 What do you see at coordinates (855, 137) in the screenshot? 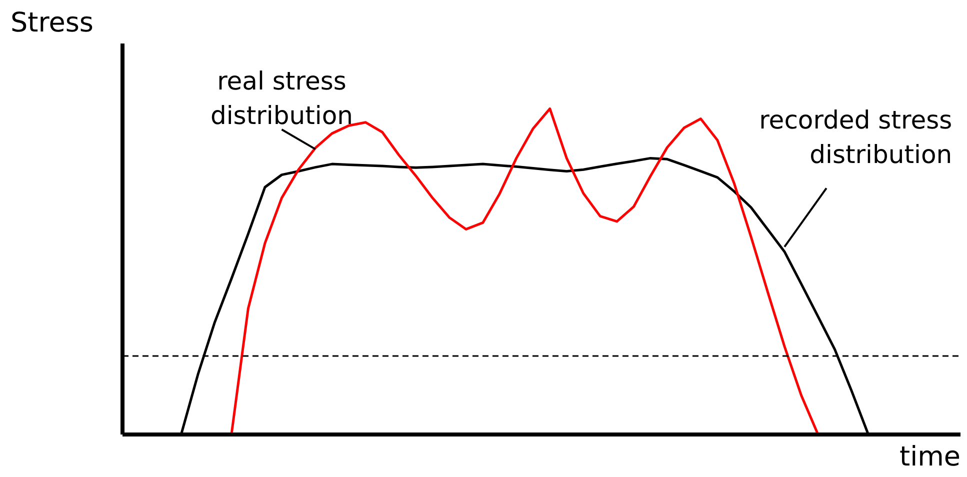
I see `annotation: recorded stress distribution` at bounding box center [855, 137].